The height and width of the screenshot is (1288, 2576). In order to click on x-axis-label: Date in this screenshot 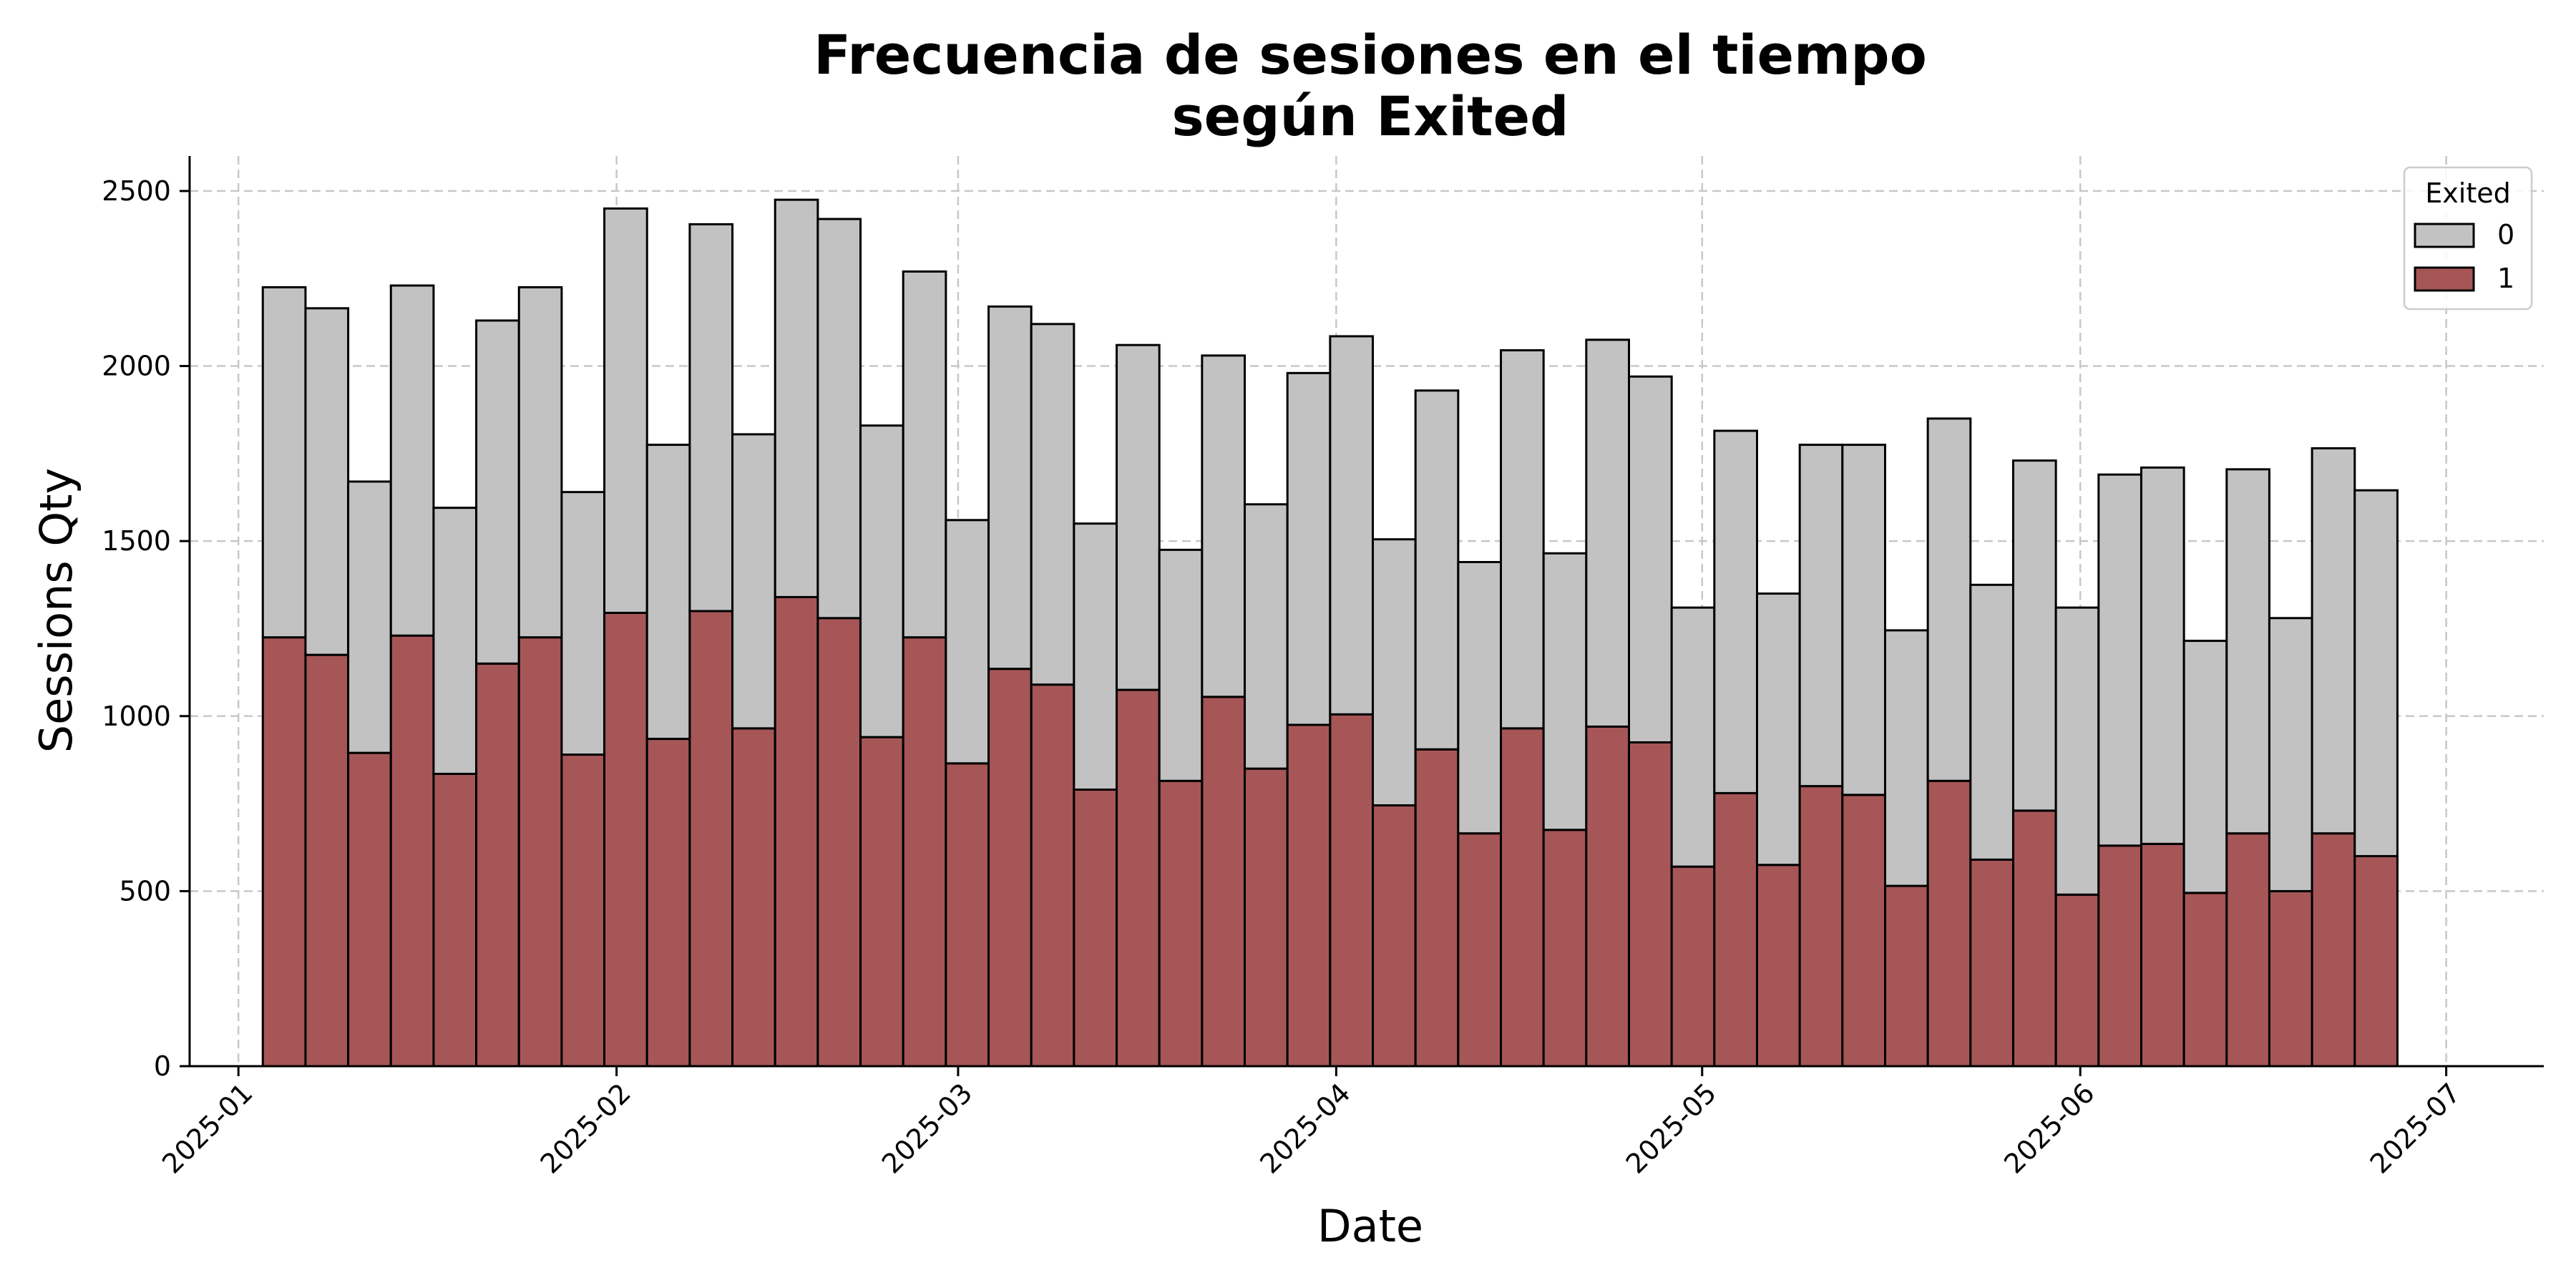, I will do `click(1370, 1226)`.